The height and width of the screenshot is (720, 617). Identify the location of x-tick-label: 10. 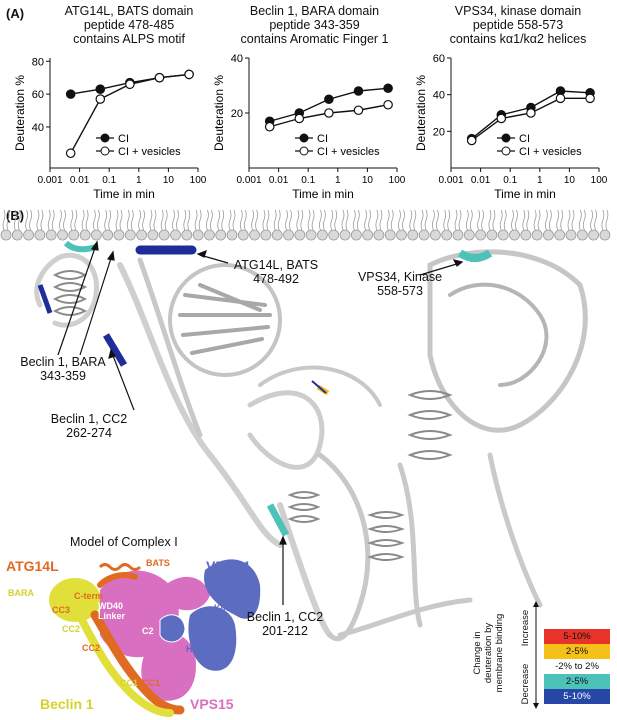
(169, 180).